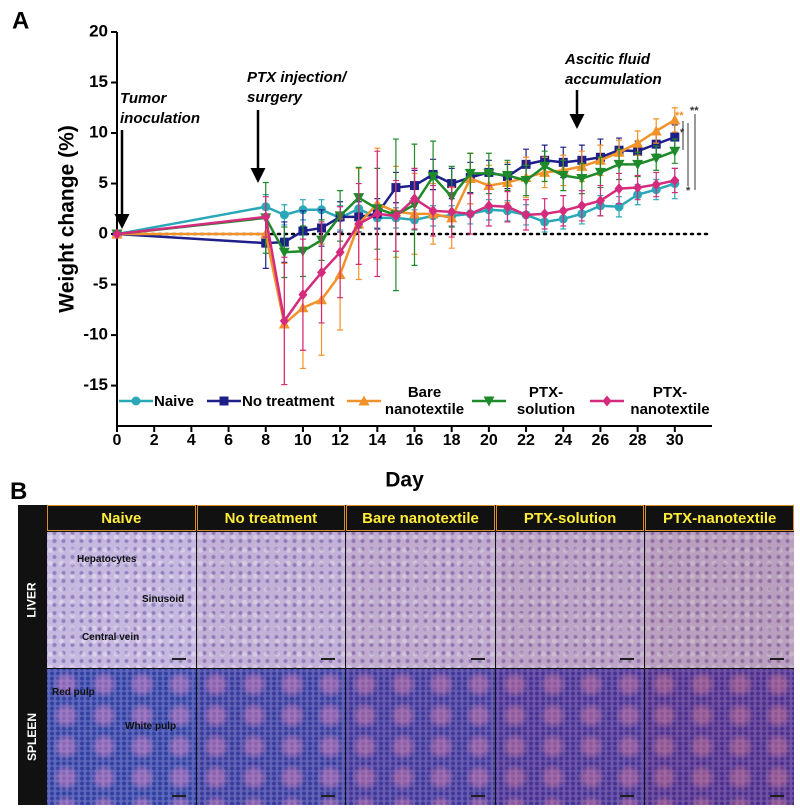  What do you see at coordinates (228, 440) in the screenshot?
I see `x-tick-label: 6` at bounding box center [228, 440].